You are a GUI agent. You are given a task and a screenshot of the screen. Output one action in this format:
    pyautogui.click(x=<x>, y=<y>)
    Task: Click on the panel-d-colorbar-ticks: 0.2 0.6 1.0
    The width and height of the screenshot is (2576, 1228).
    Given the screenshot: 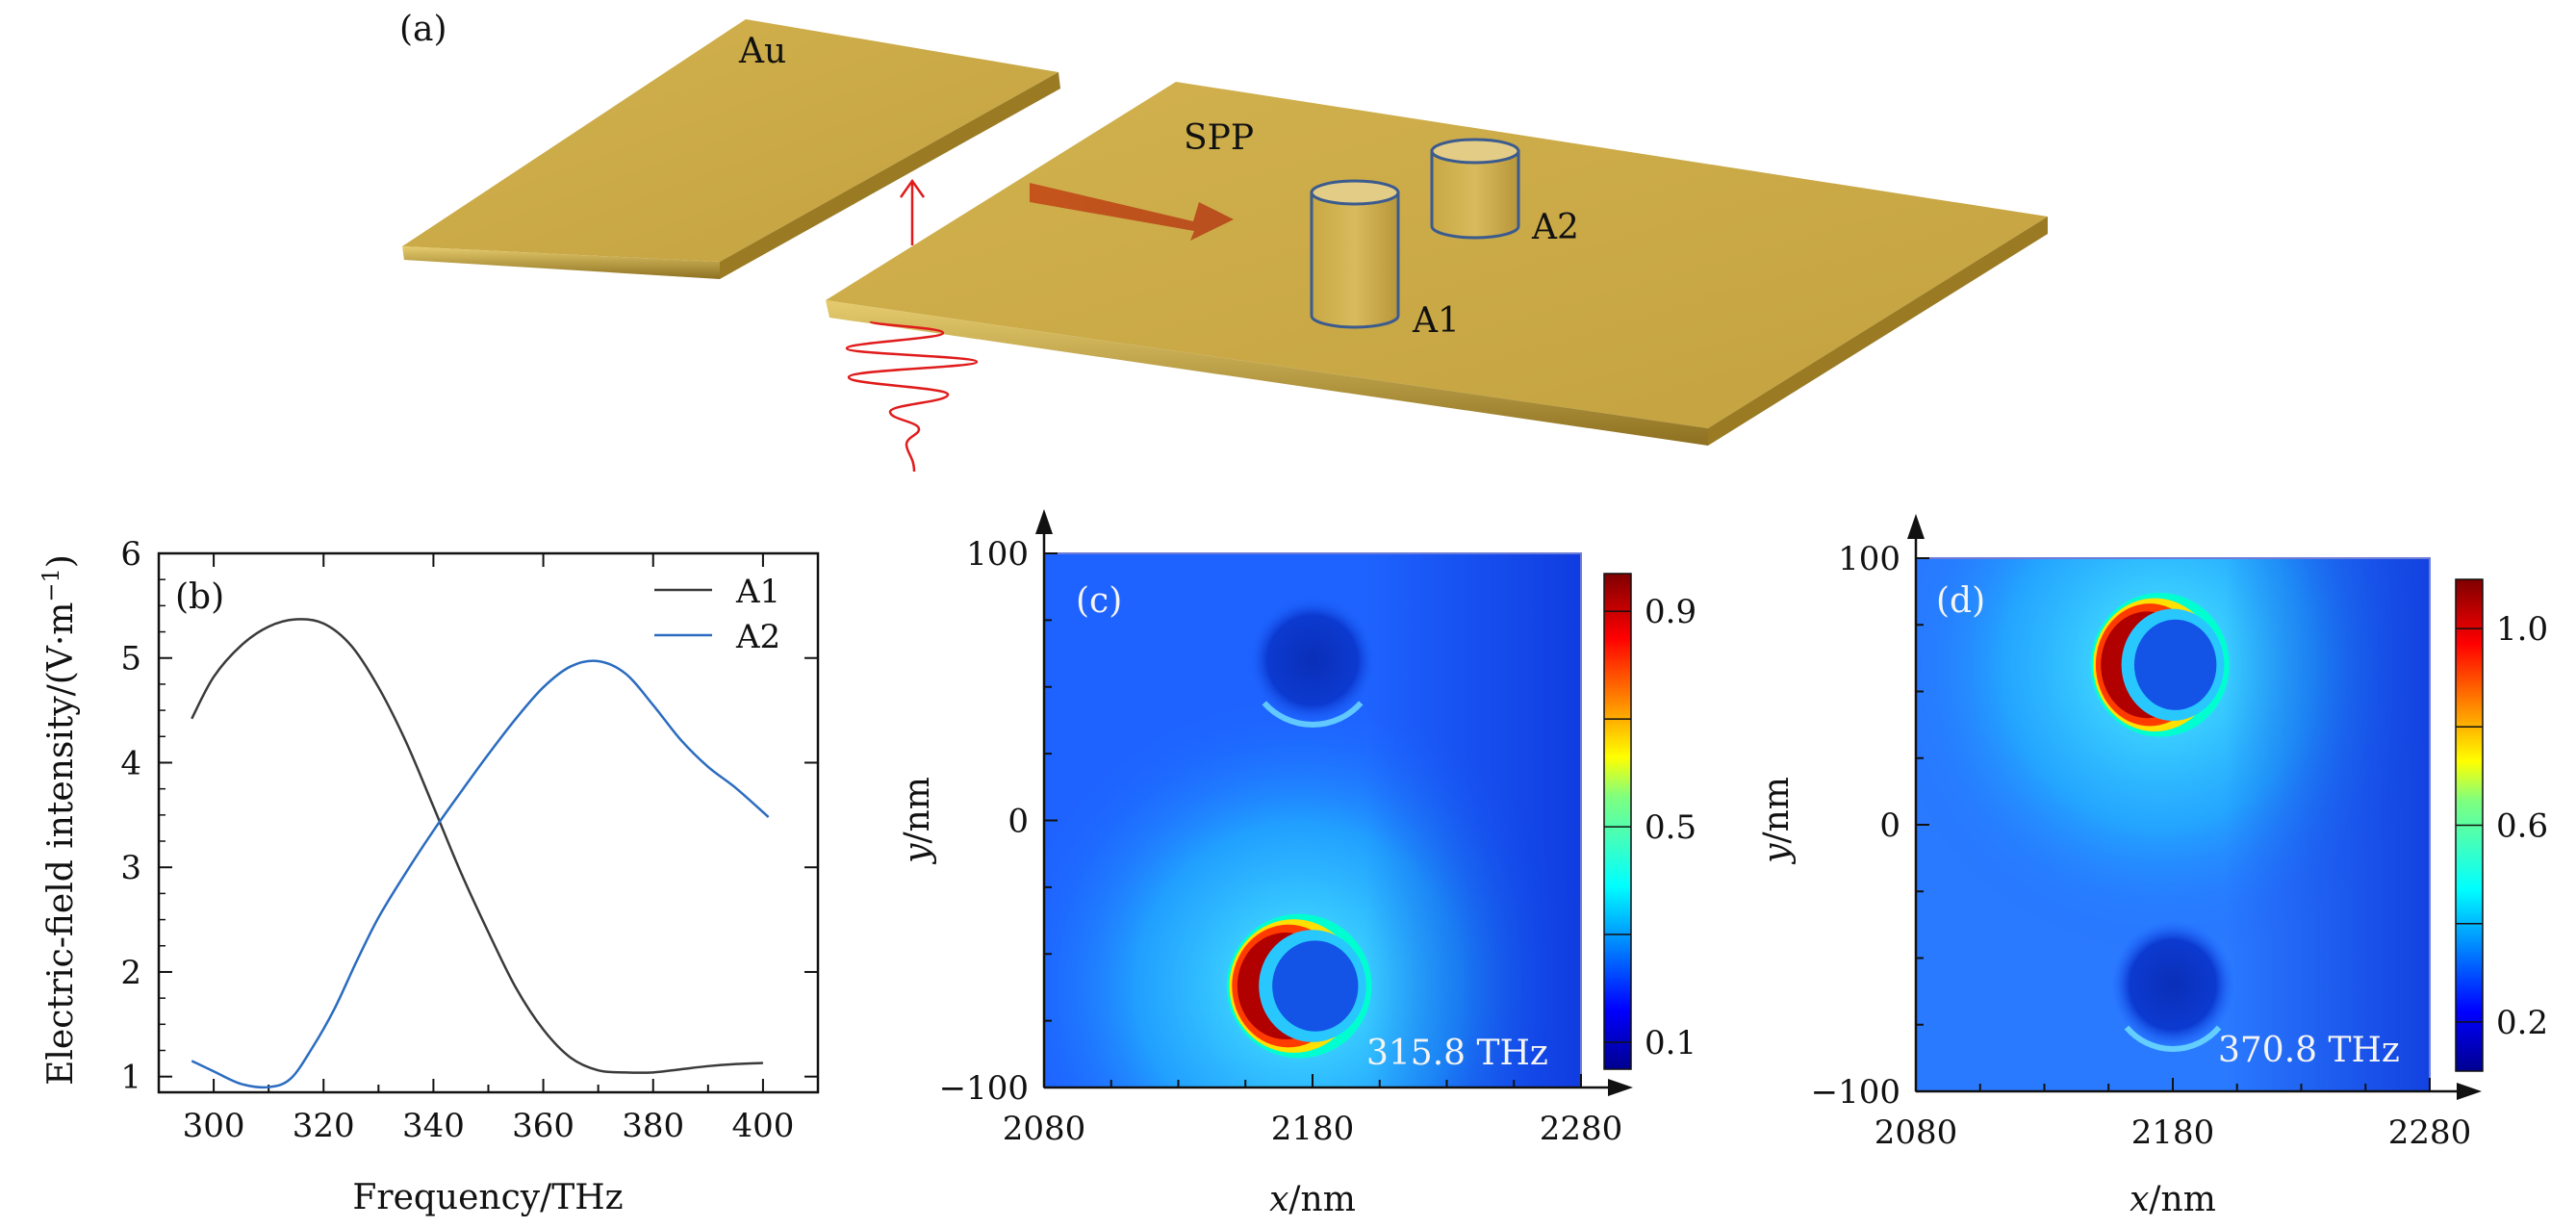 What is the action you would take?
    pyautogui.click(x=2502, y=826)
    